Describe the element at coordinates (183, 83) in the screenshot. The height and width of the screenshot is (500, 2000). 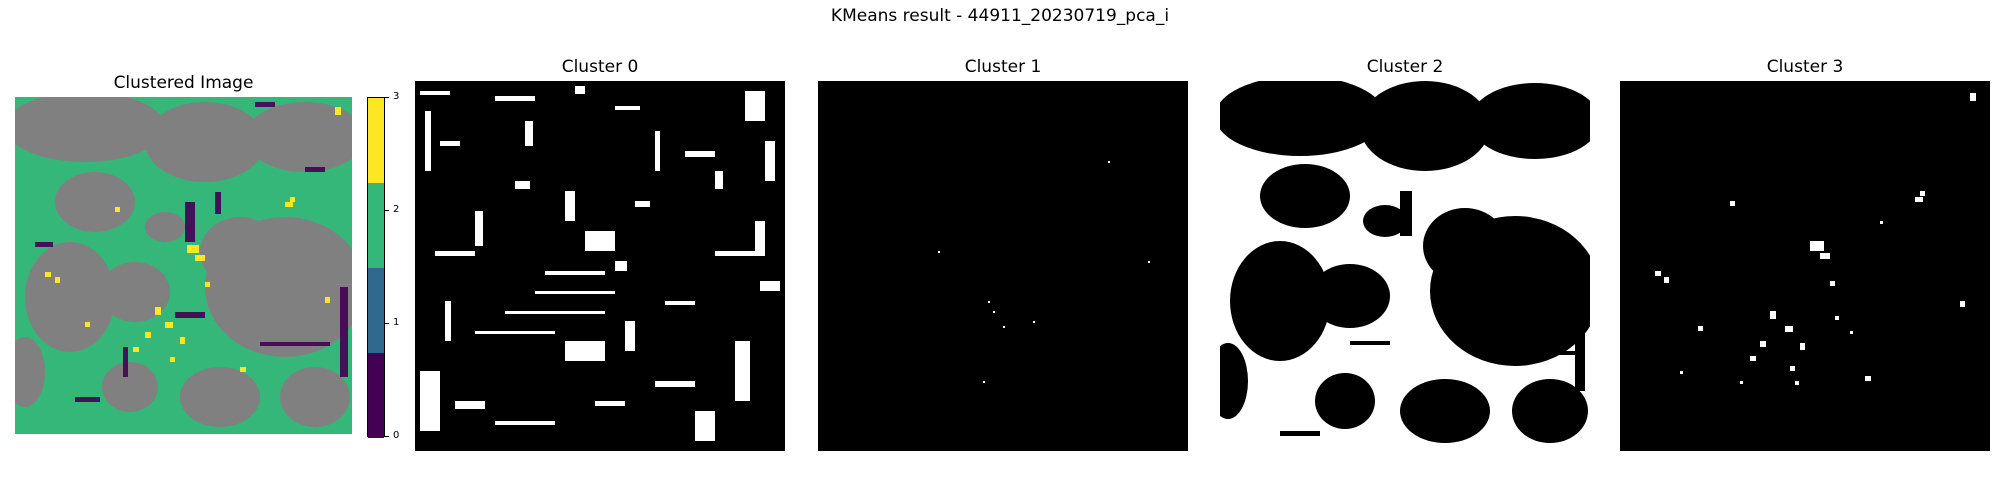
I see `clustered-image-title: Clustered Image` at that location.